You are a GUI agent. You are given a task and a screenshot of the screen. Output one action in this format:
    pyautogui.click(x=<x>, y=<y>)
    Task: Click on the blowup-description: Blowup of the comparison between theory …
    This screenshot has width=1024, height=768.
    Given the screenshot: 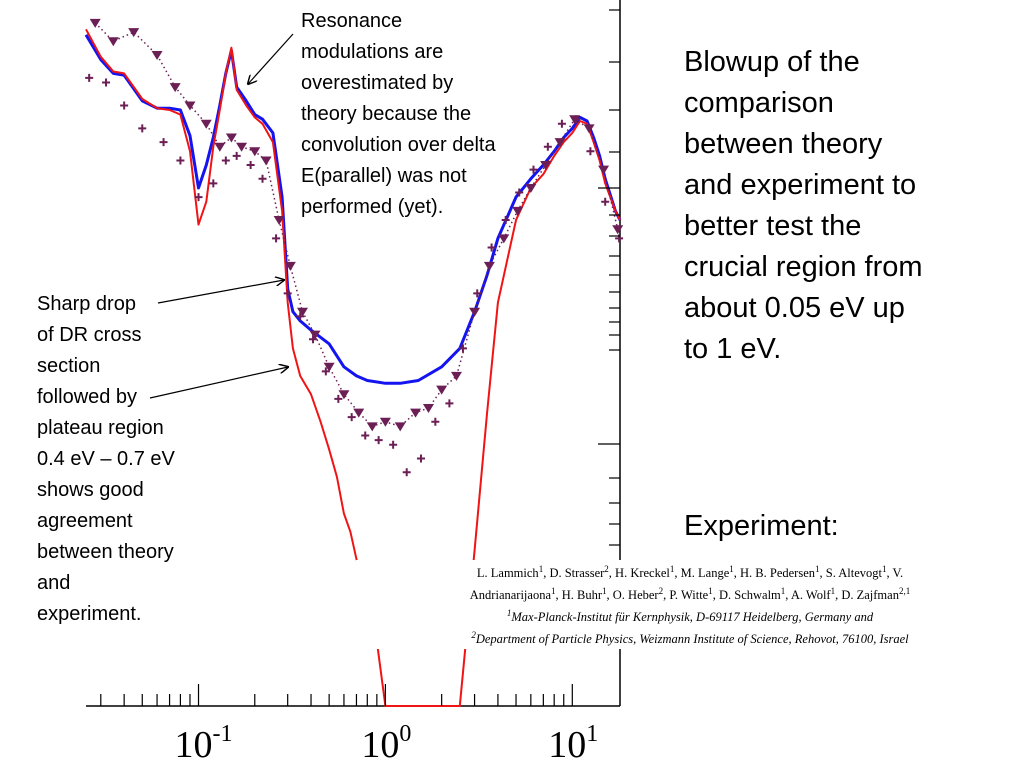 What is the action you would take?
    pyautogui.click(x=803, y=205)
    